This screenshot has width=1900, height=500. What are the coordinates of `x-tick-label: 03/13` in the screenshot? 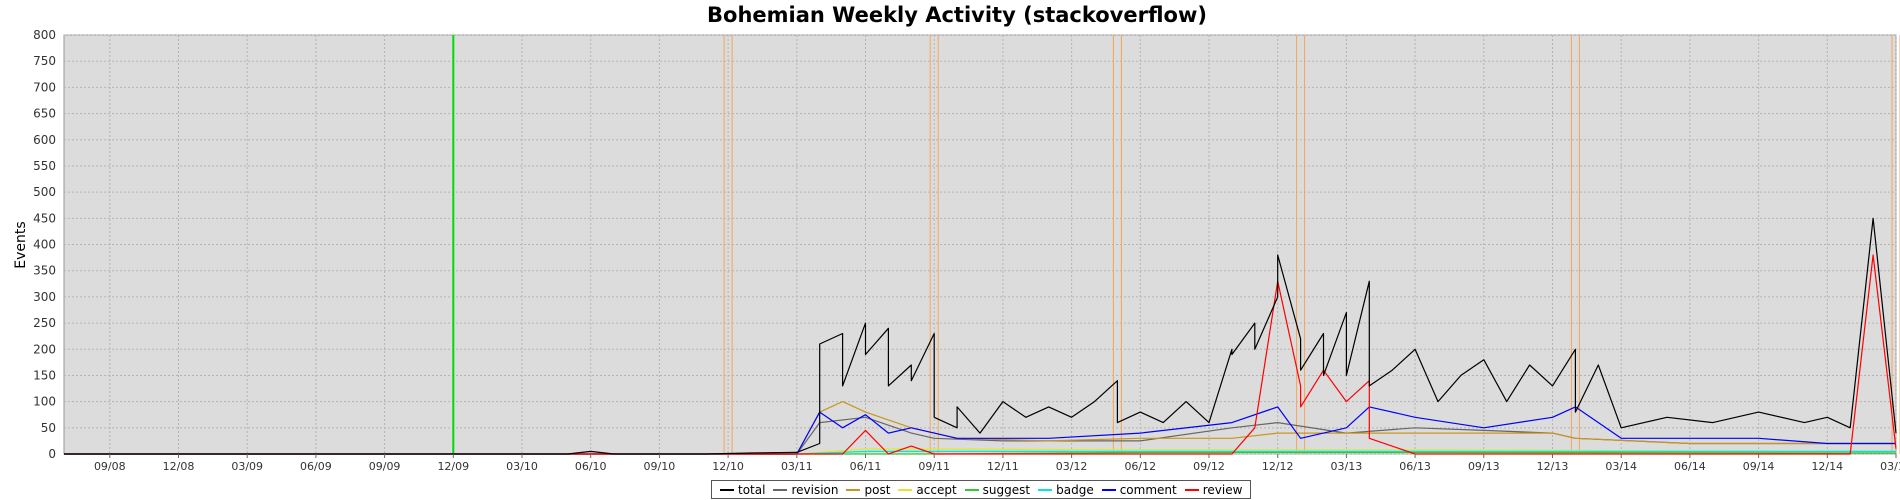 It's located at (1347, 466).